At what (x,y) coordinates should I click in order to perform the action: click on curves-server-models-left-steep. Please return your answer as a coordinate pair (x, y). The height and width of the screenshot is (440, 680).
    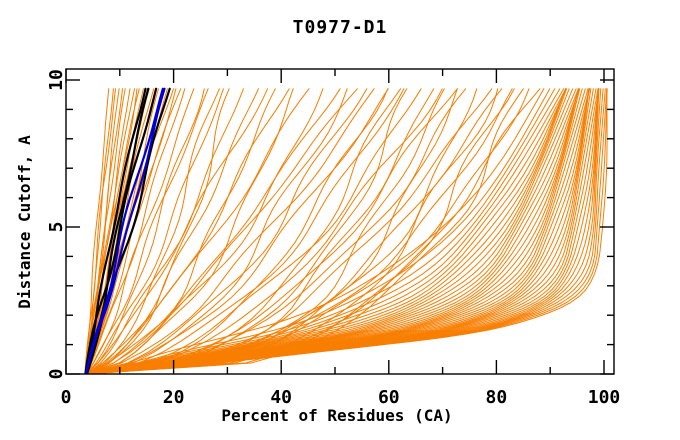
    Looking at the image, I should click on (112, 231).